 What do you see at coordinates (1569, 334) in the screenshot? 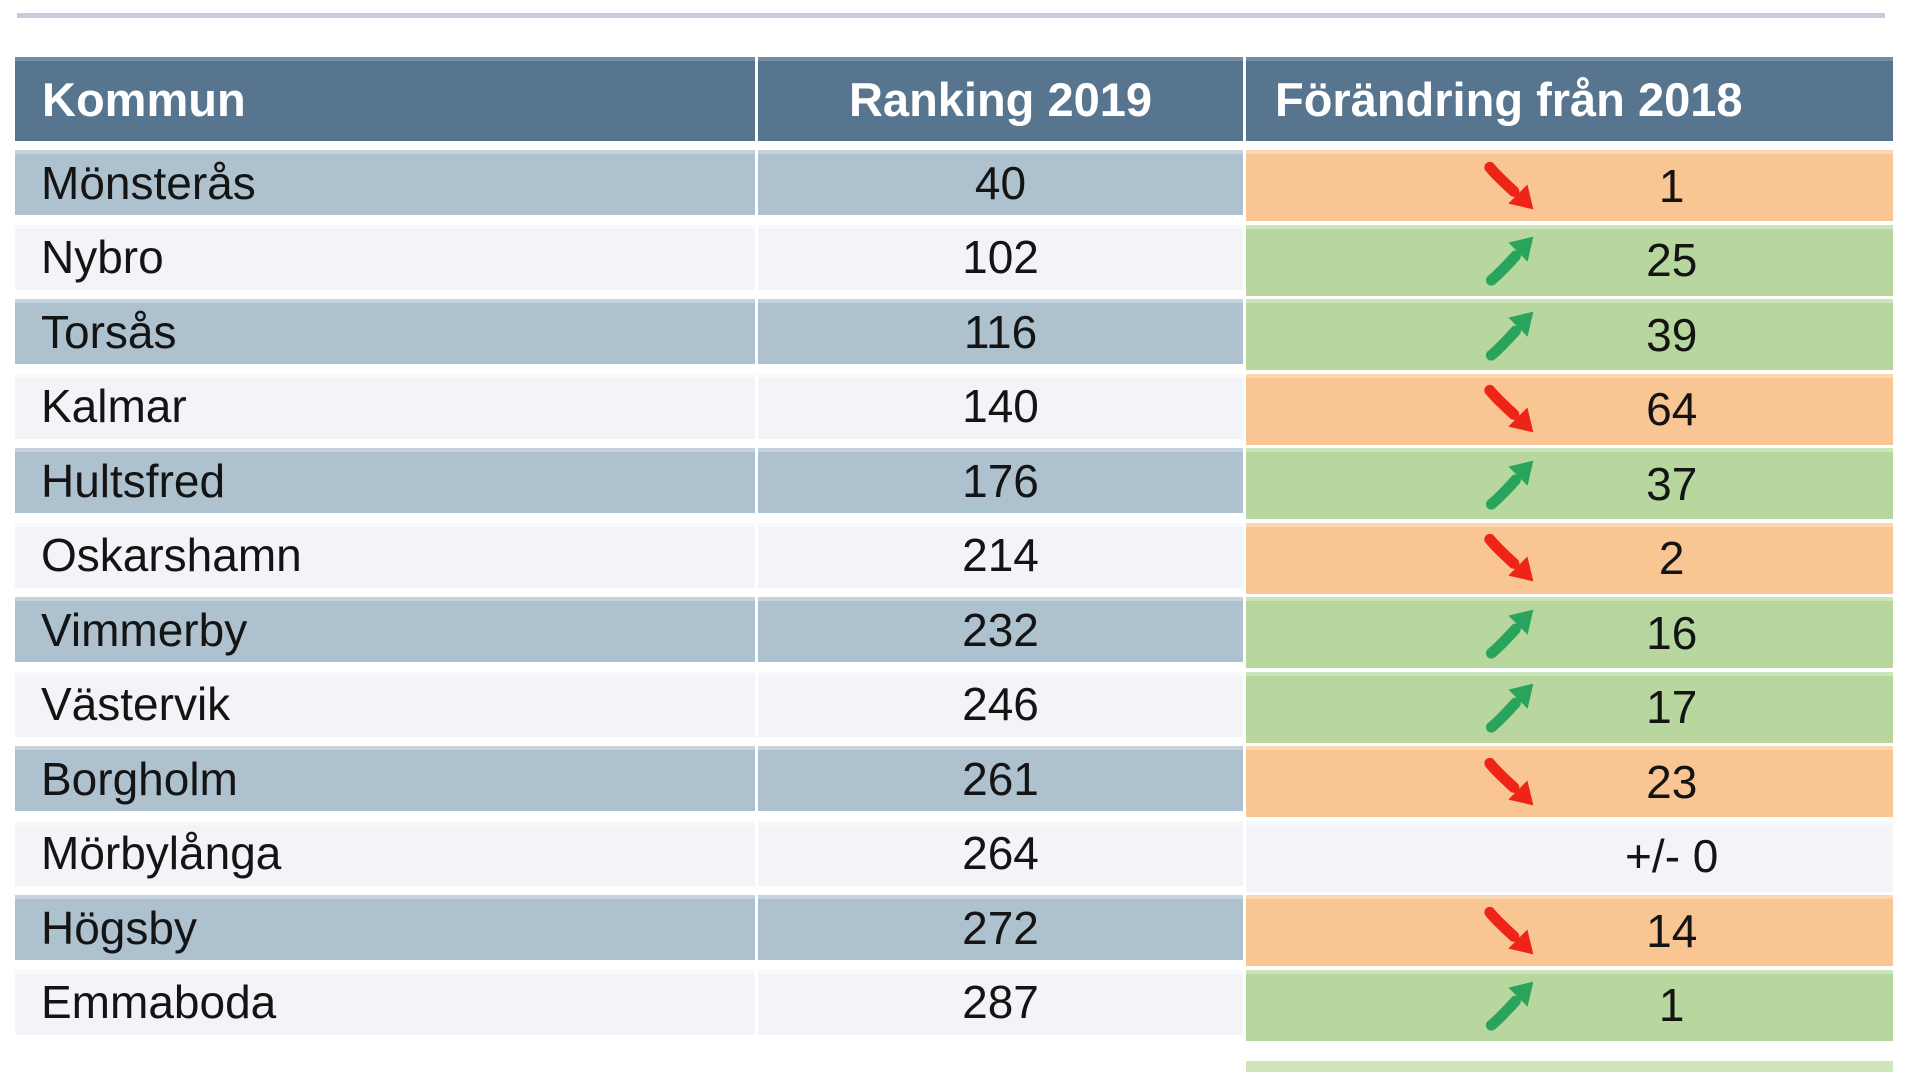
I see `change-cell: 39` at bounding box center [1569, 334].